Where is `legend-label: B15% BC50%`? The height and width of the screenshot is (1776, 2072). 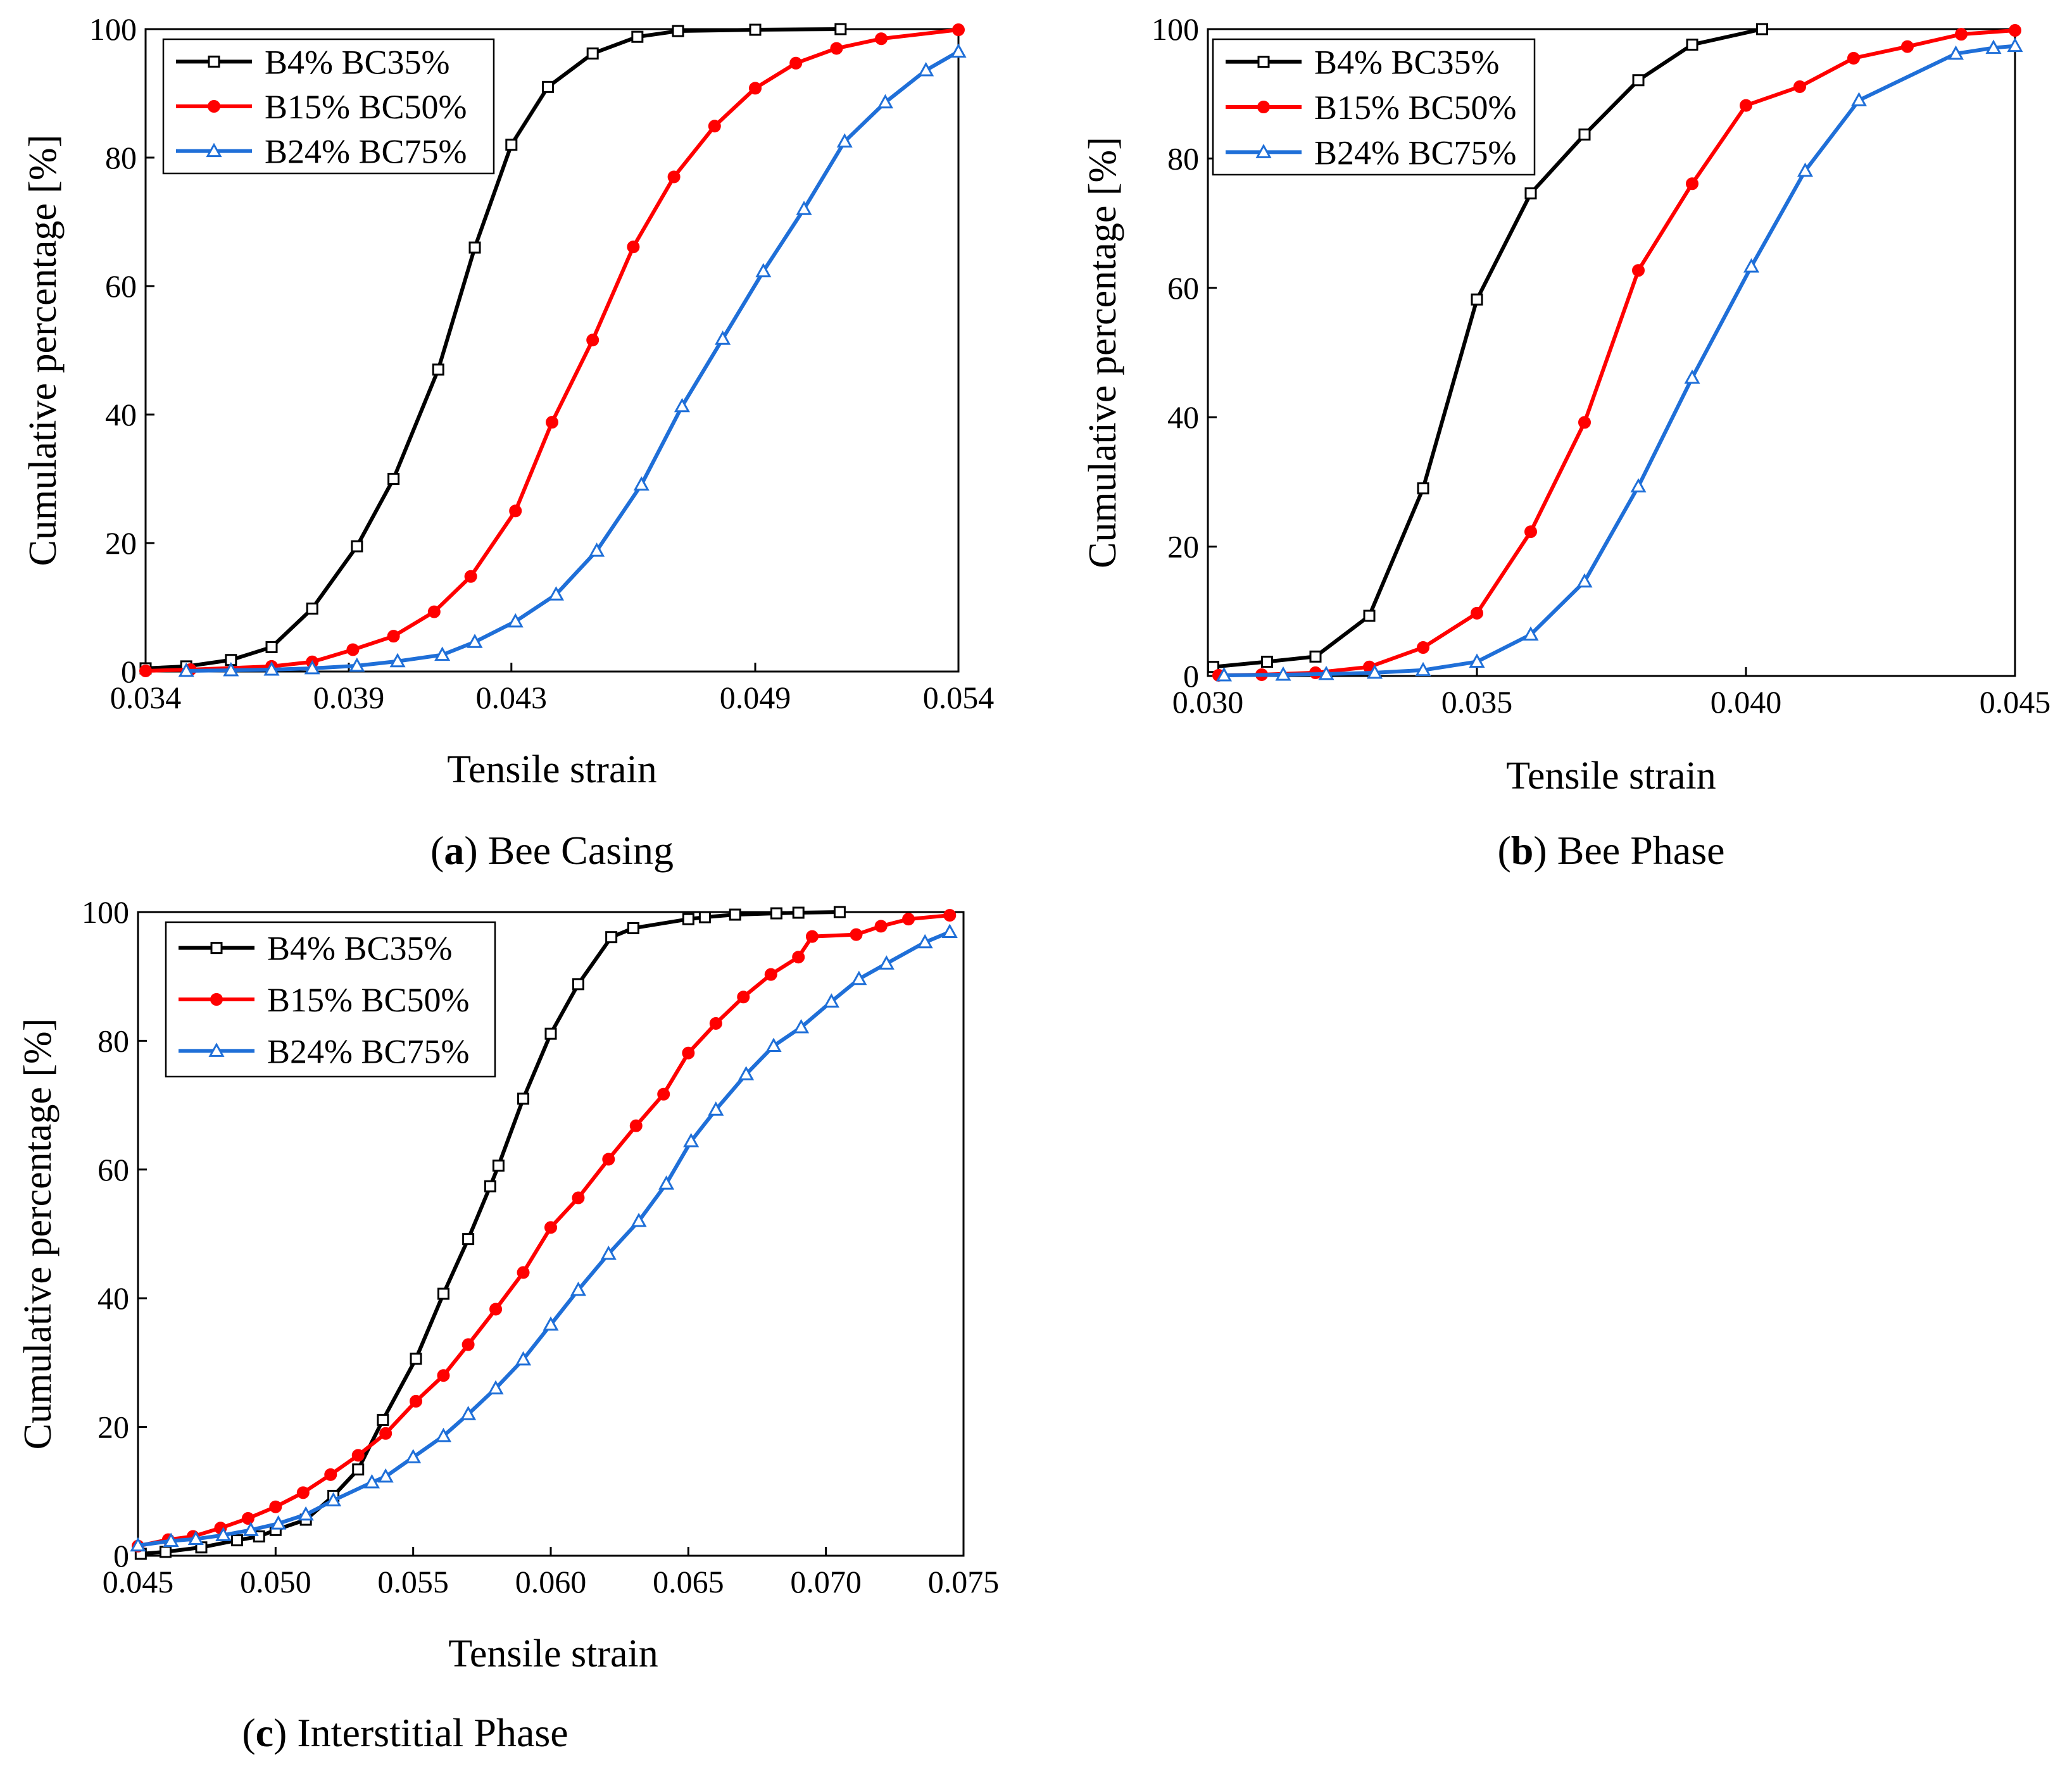 legend-label: B15% BC50% is located at coordinates (368, 1000).